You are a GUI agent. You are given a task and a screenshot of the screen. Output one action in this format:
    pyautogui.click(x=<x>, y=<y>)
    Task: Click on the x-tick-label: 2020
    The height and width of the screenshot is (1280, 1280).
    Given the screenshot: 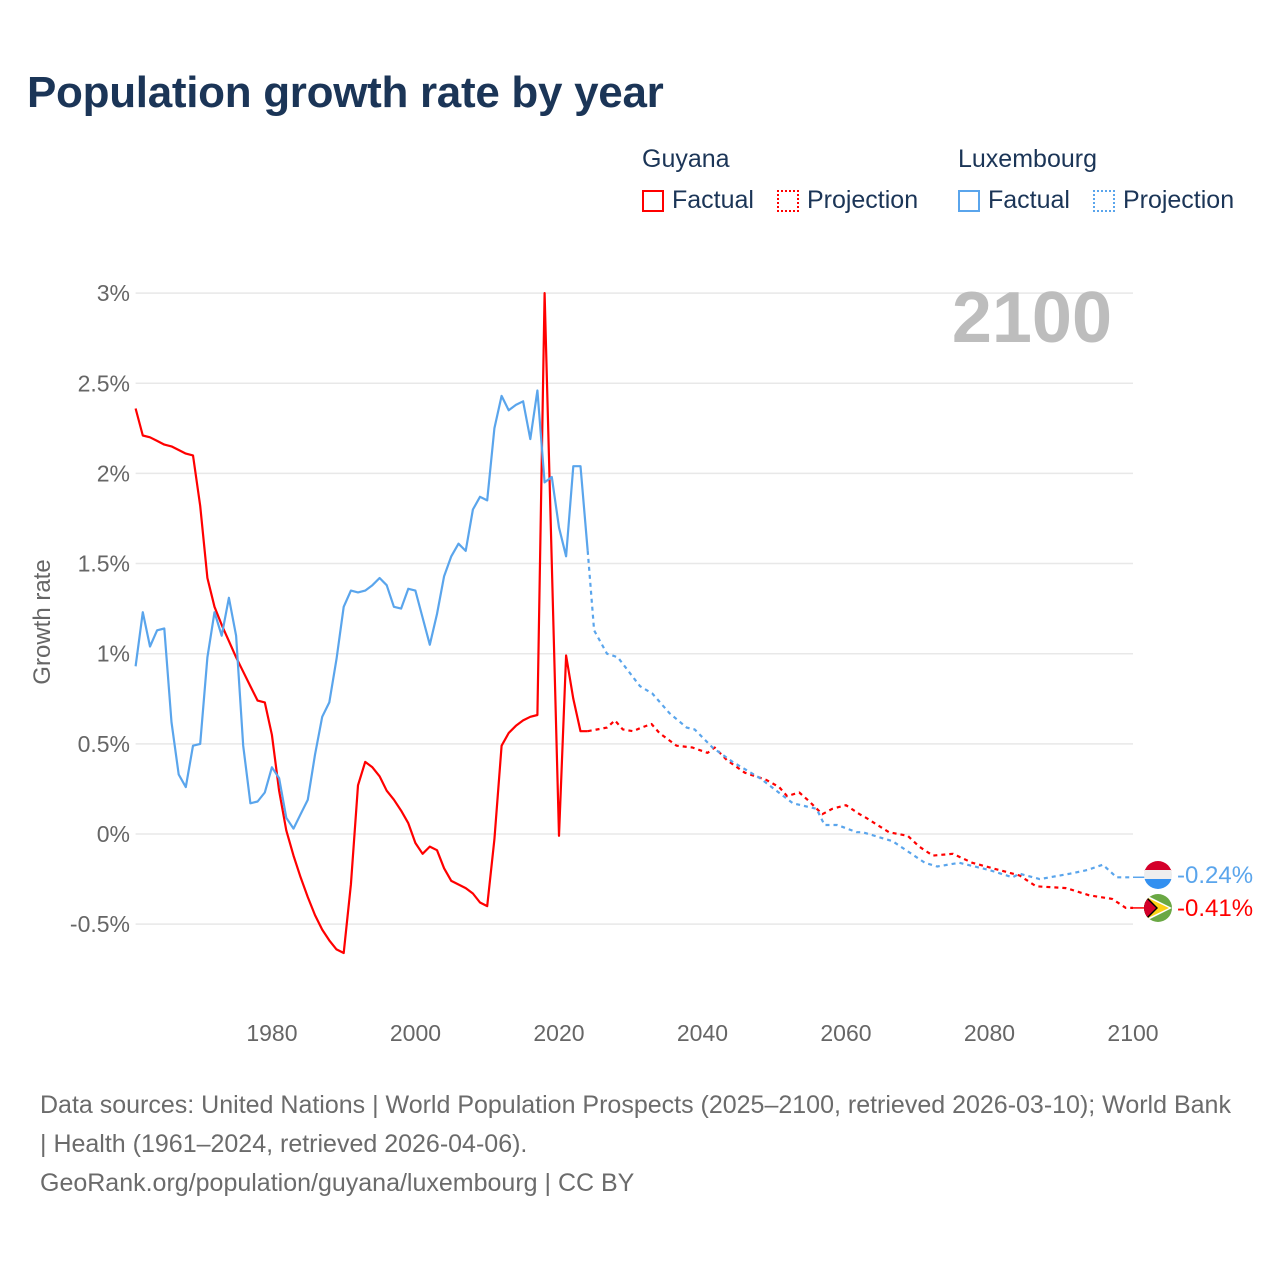 What is the action you would take?
    pyautogui.click(x=558, y=1033)
    